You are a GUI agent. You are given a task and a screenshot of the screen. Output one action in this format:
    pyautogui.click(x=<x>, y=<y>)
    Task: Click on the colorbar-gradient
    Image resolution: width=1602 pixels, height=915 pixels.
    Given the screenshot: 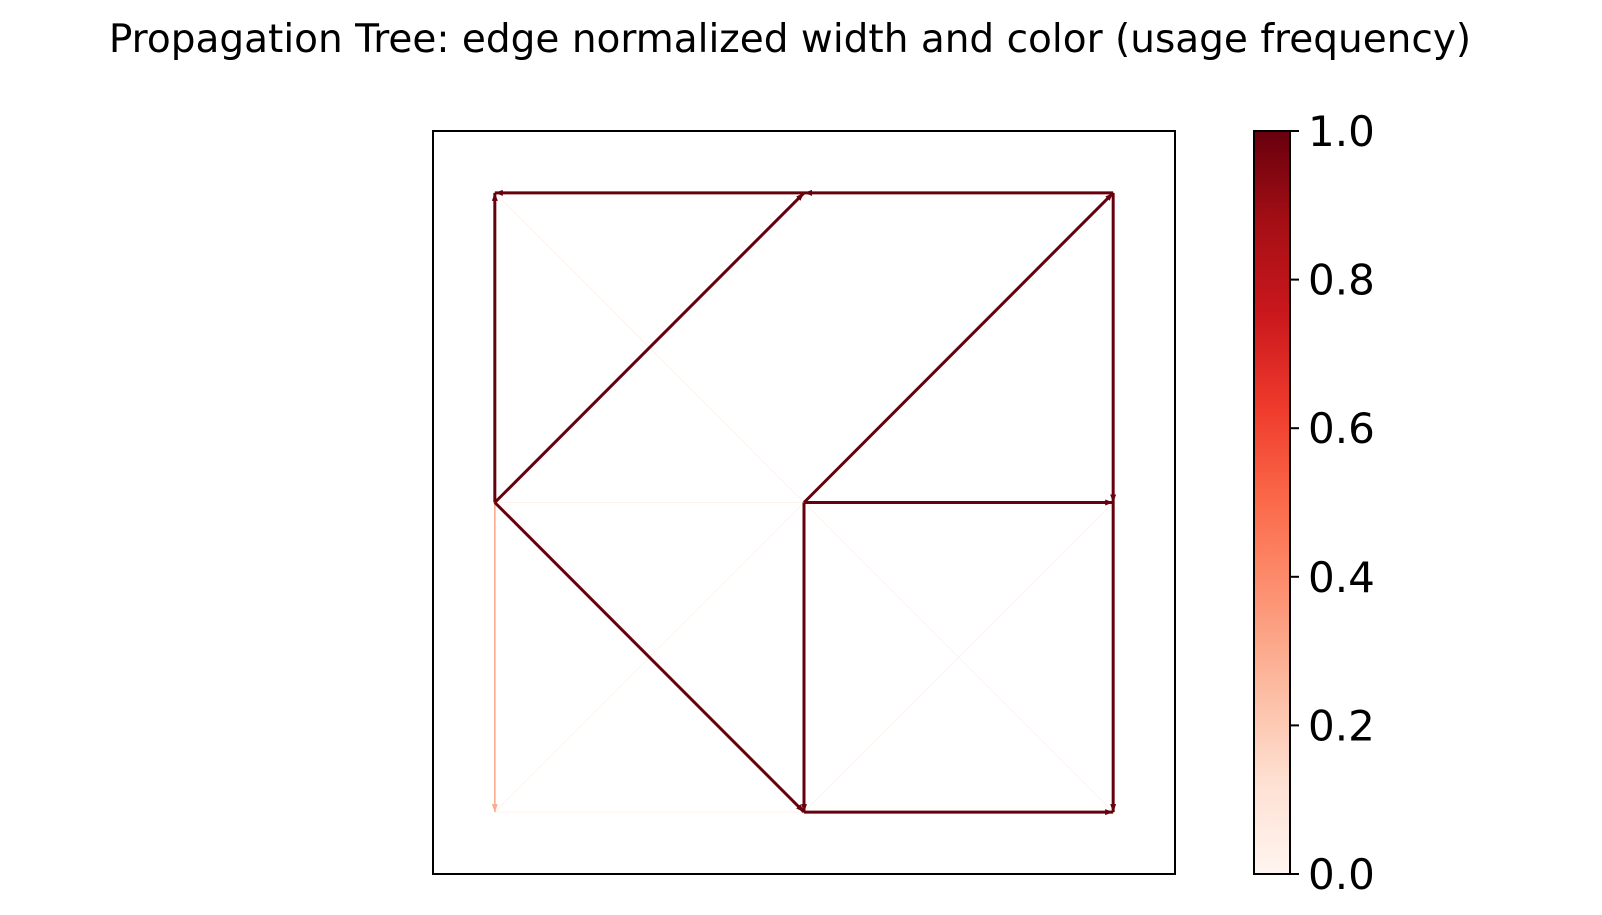 What is the action you would take?
    pyautogui.click(x=1272, y=502)
    